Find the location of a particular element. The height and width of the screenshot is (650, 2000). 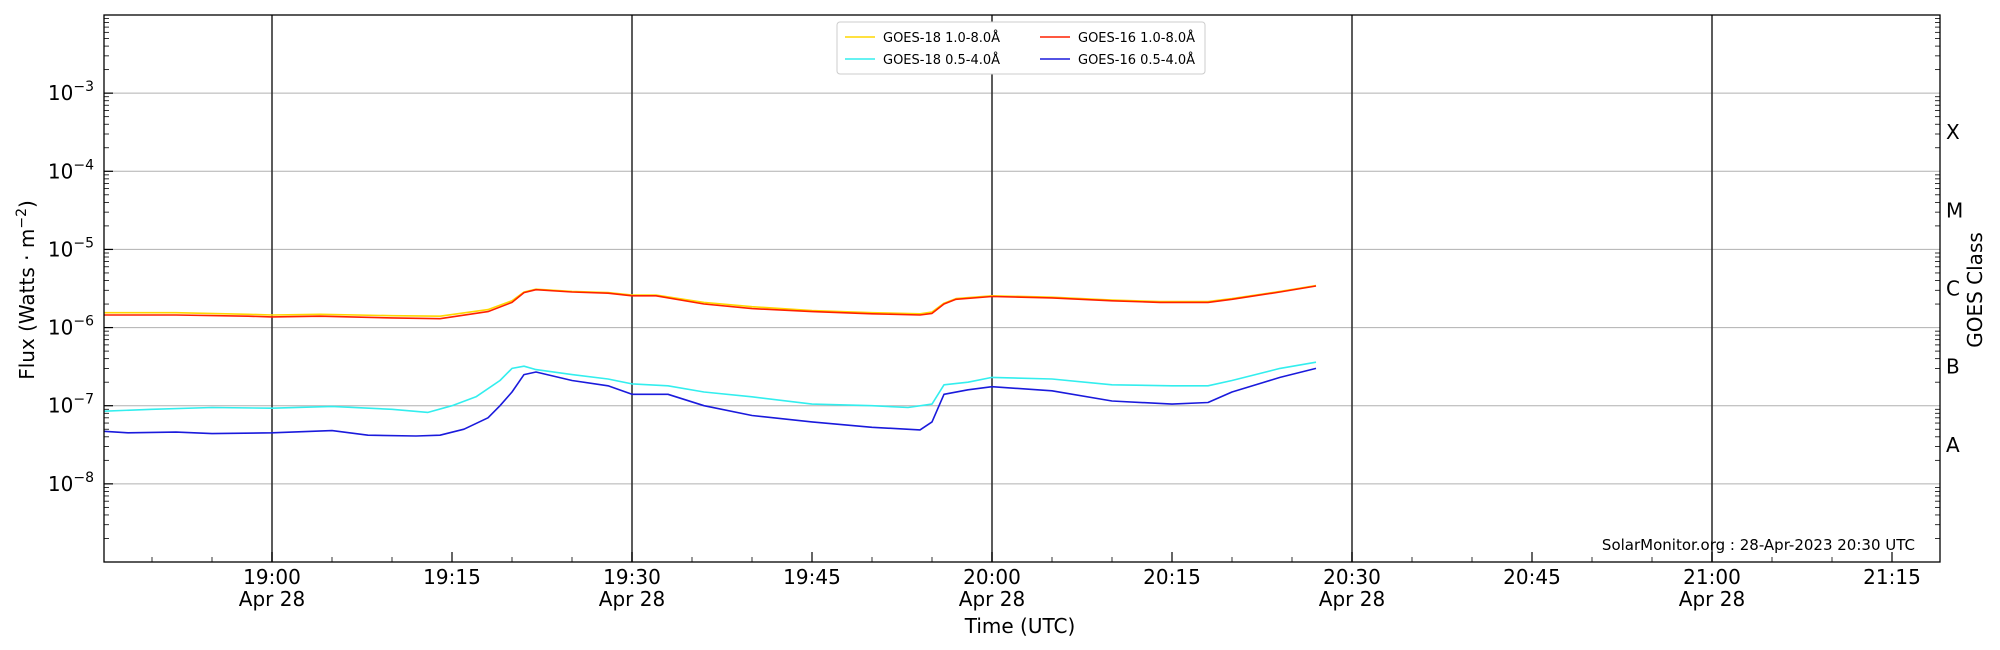

y-tick-label: 10⁻³ is located at coordinates (71, 92).